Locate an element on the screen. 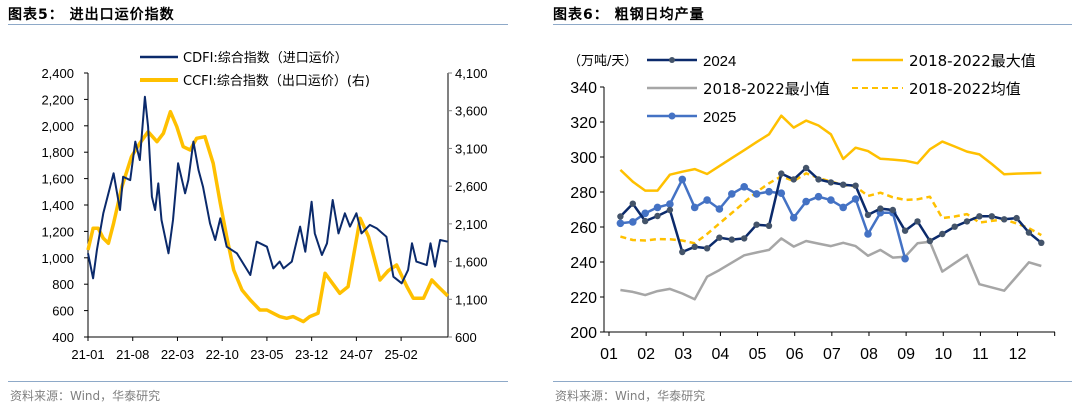 This screenshot has height=408, width=1078. legend-label-max: 2018-2022最大值 is located at coordinates (972, 61).